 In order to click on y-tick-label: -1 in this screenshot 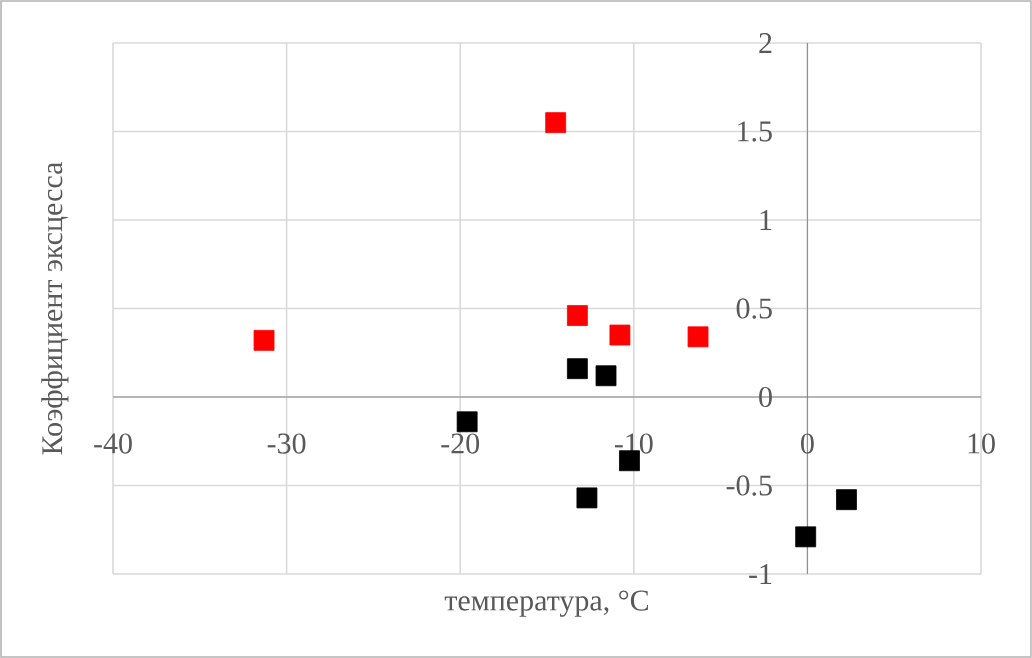, I will do `click(760, 574)`.